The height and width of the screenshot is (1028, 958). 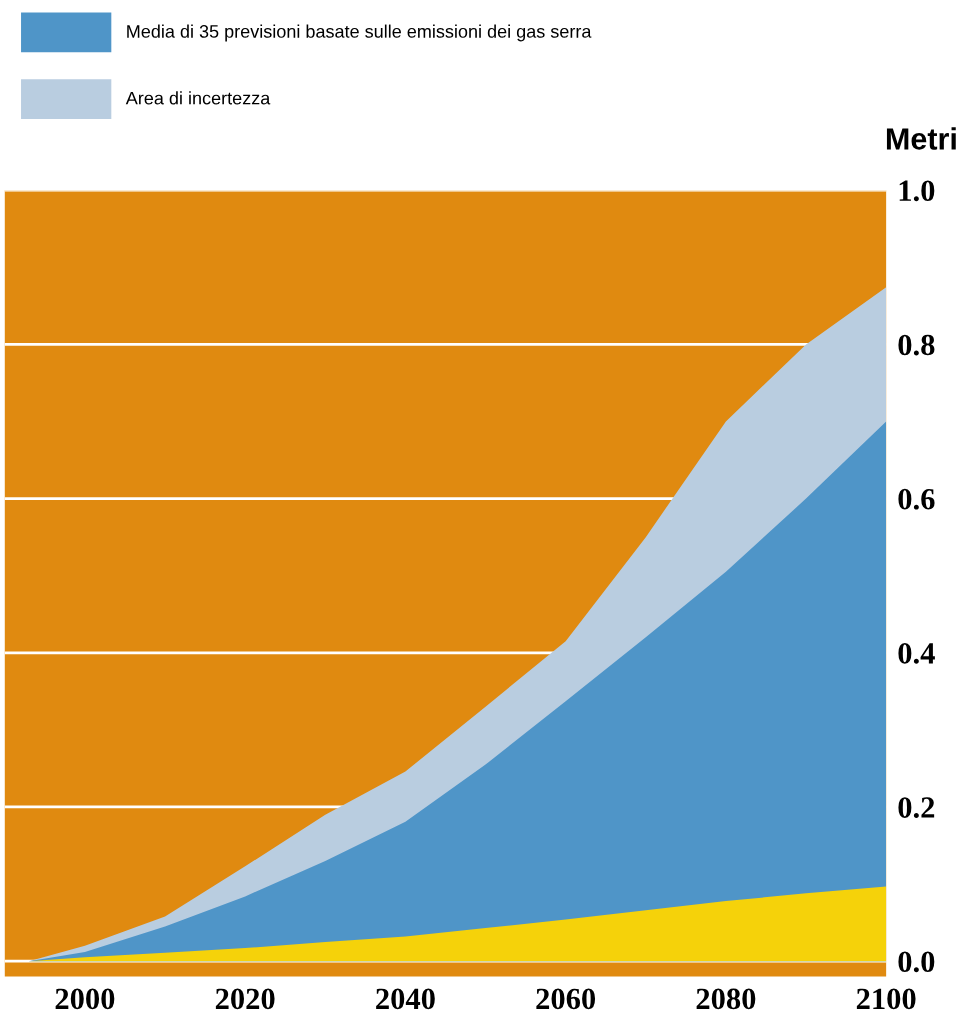 What do you see at coordinates (405, 999) in the screenshot?
I see `x-tick-label: 2040` at bounding box center [405, 999].